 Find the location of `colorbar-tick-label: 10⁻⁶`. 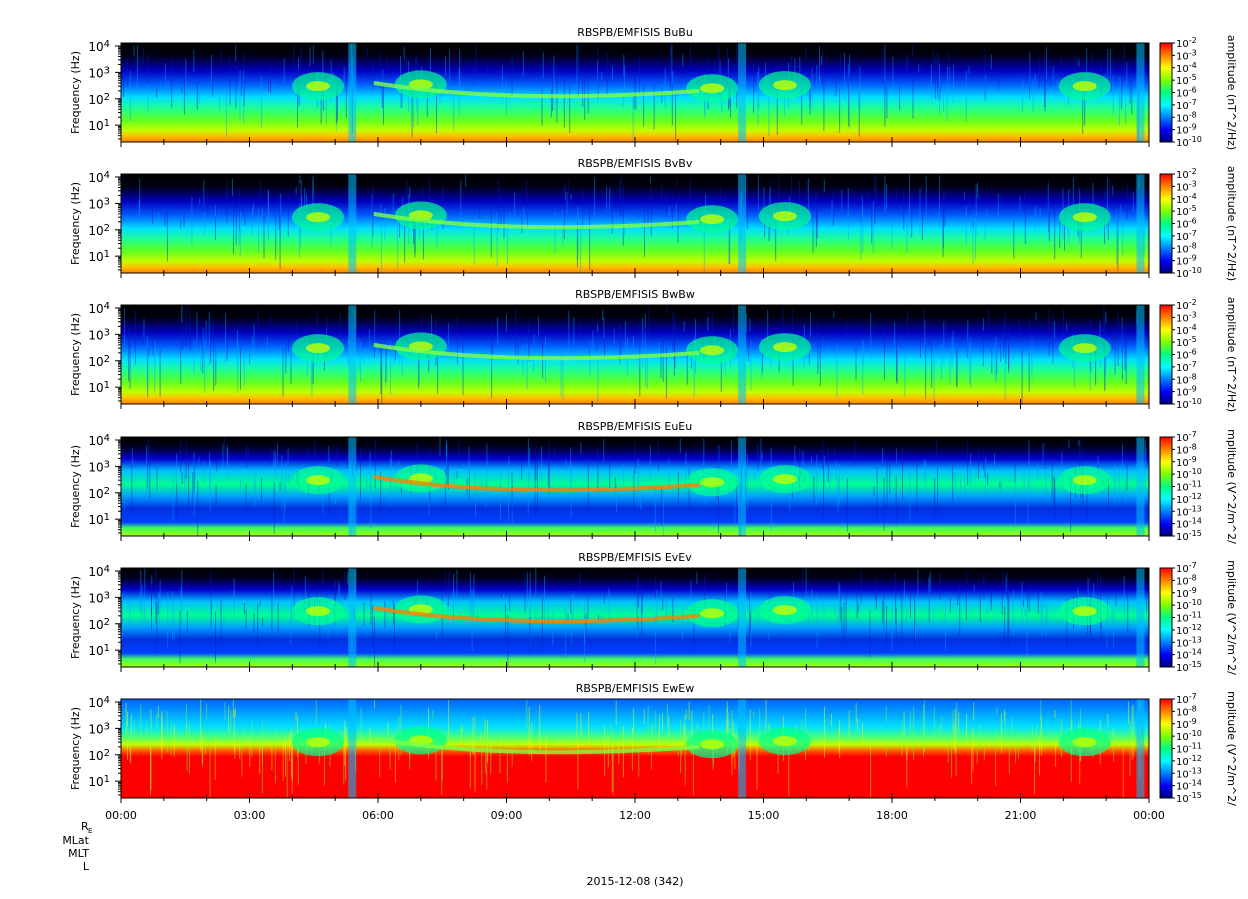

colorbar-tick-label: 10⁻⁶ is located at coordinates (1186, 224).